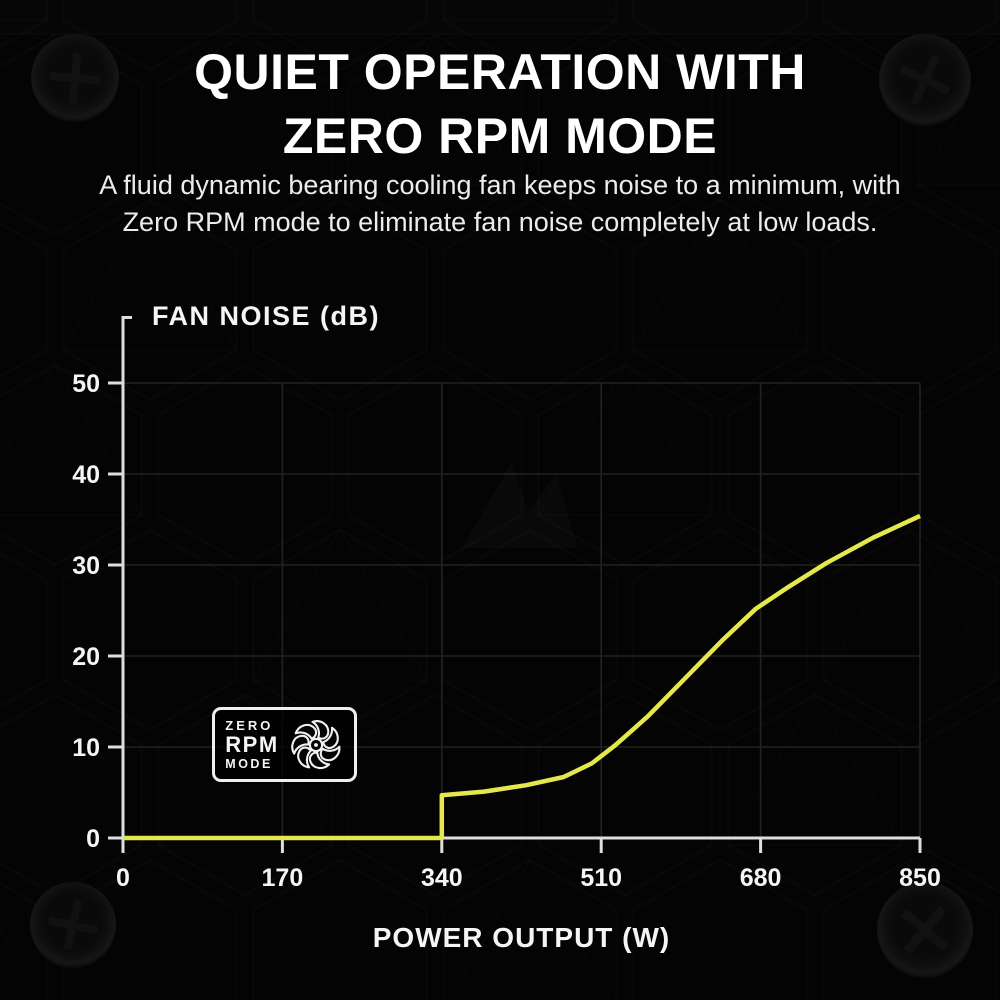 The height and width of the screenshot is (1000, 1000). Describe the element at coordinates (249, 763) in the screenshot. I see `badge-mode-label: MODE` at that location.